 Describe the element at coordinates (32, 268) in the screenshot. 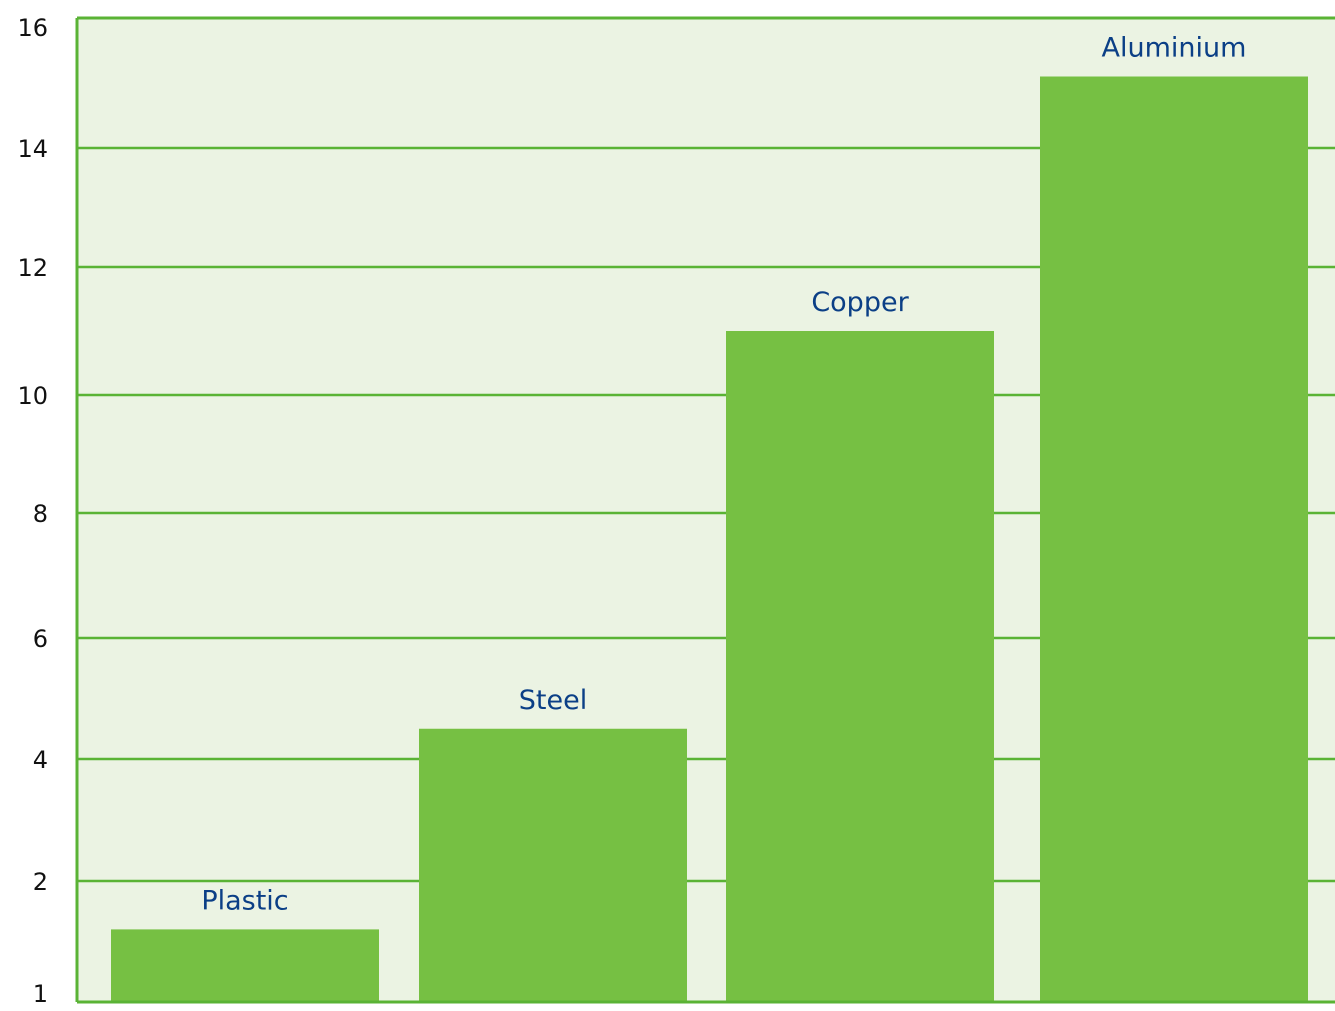

I see `y-tick-label-12: 12` at that location.